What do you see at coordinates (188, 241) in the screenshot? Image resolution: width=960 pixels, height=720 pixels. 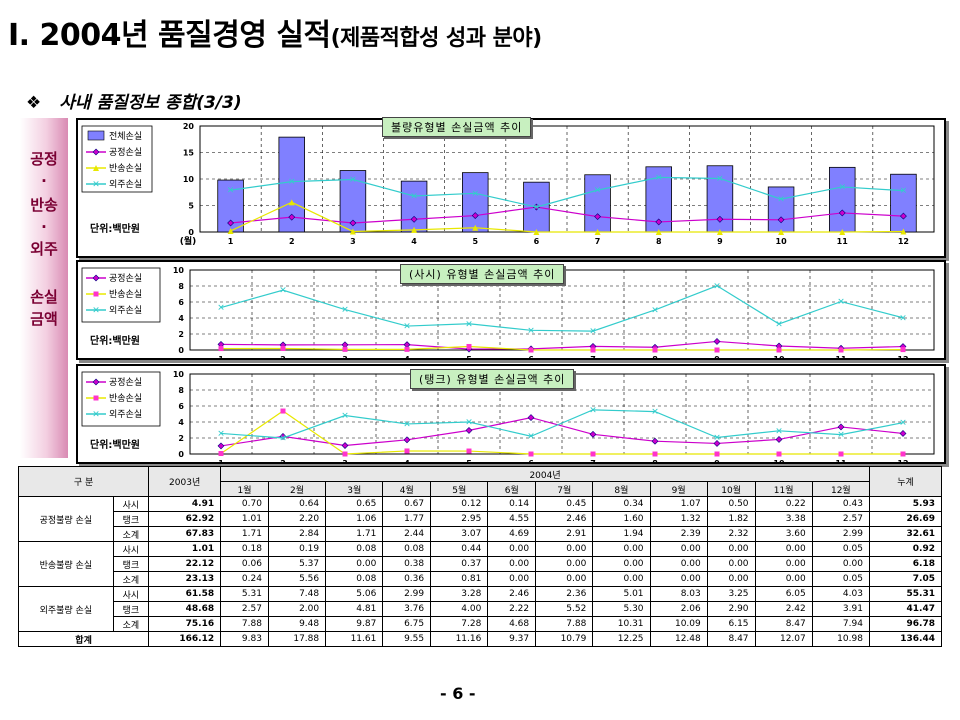 I see `x-unit-label: (월)` at bounding box center [188, 241].